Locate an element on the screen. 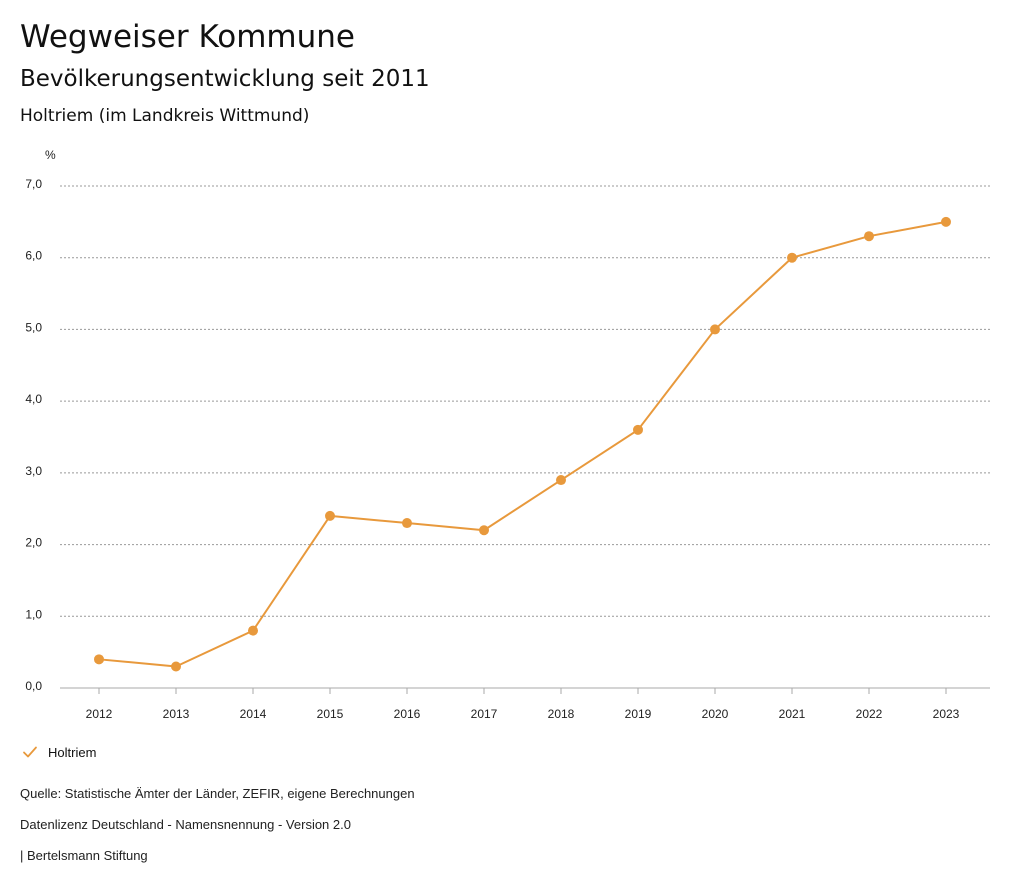 This screenshot has height=888, width=1024. y-tick-label: 1,0 is located at coordinates (33, 614).